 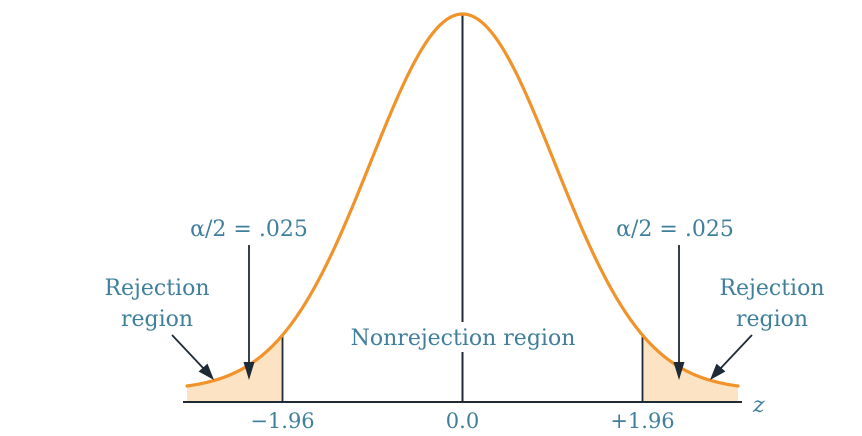 What do you see at coordinates (157, 319) in the screenshot?
I see `rejection-left-label-line2: region` at bounding box center [157, 319].